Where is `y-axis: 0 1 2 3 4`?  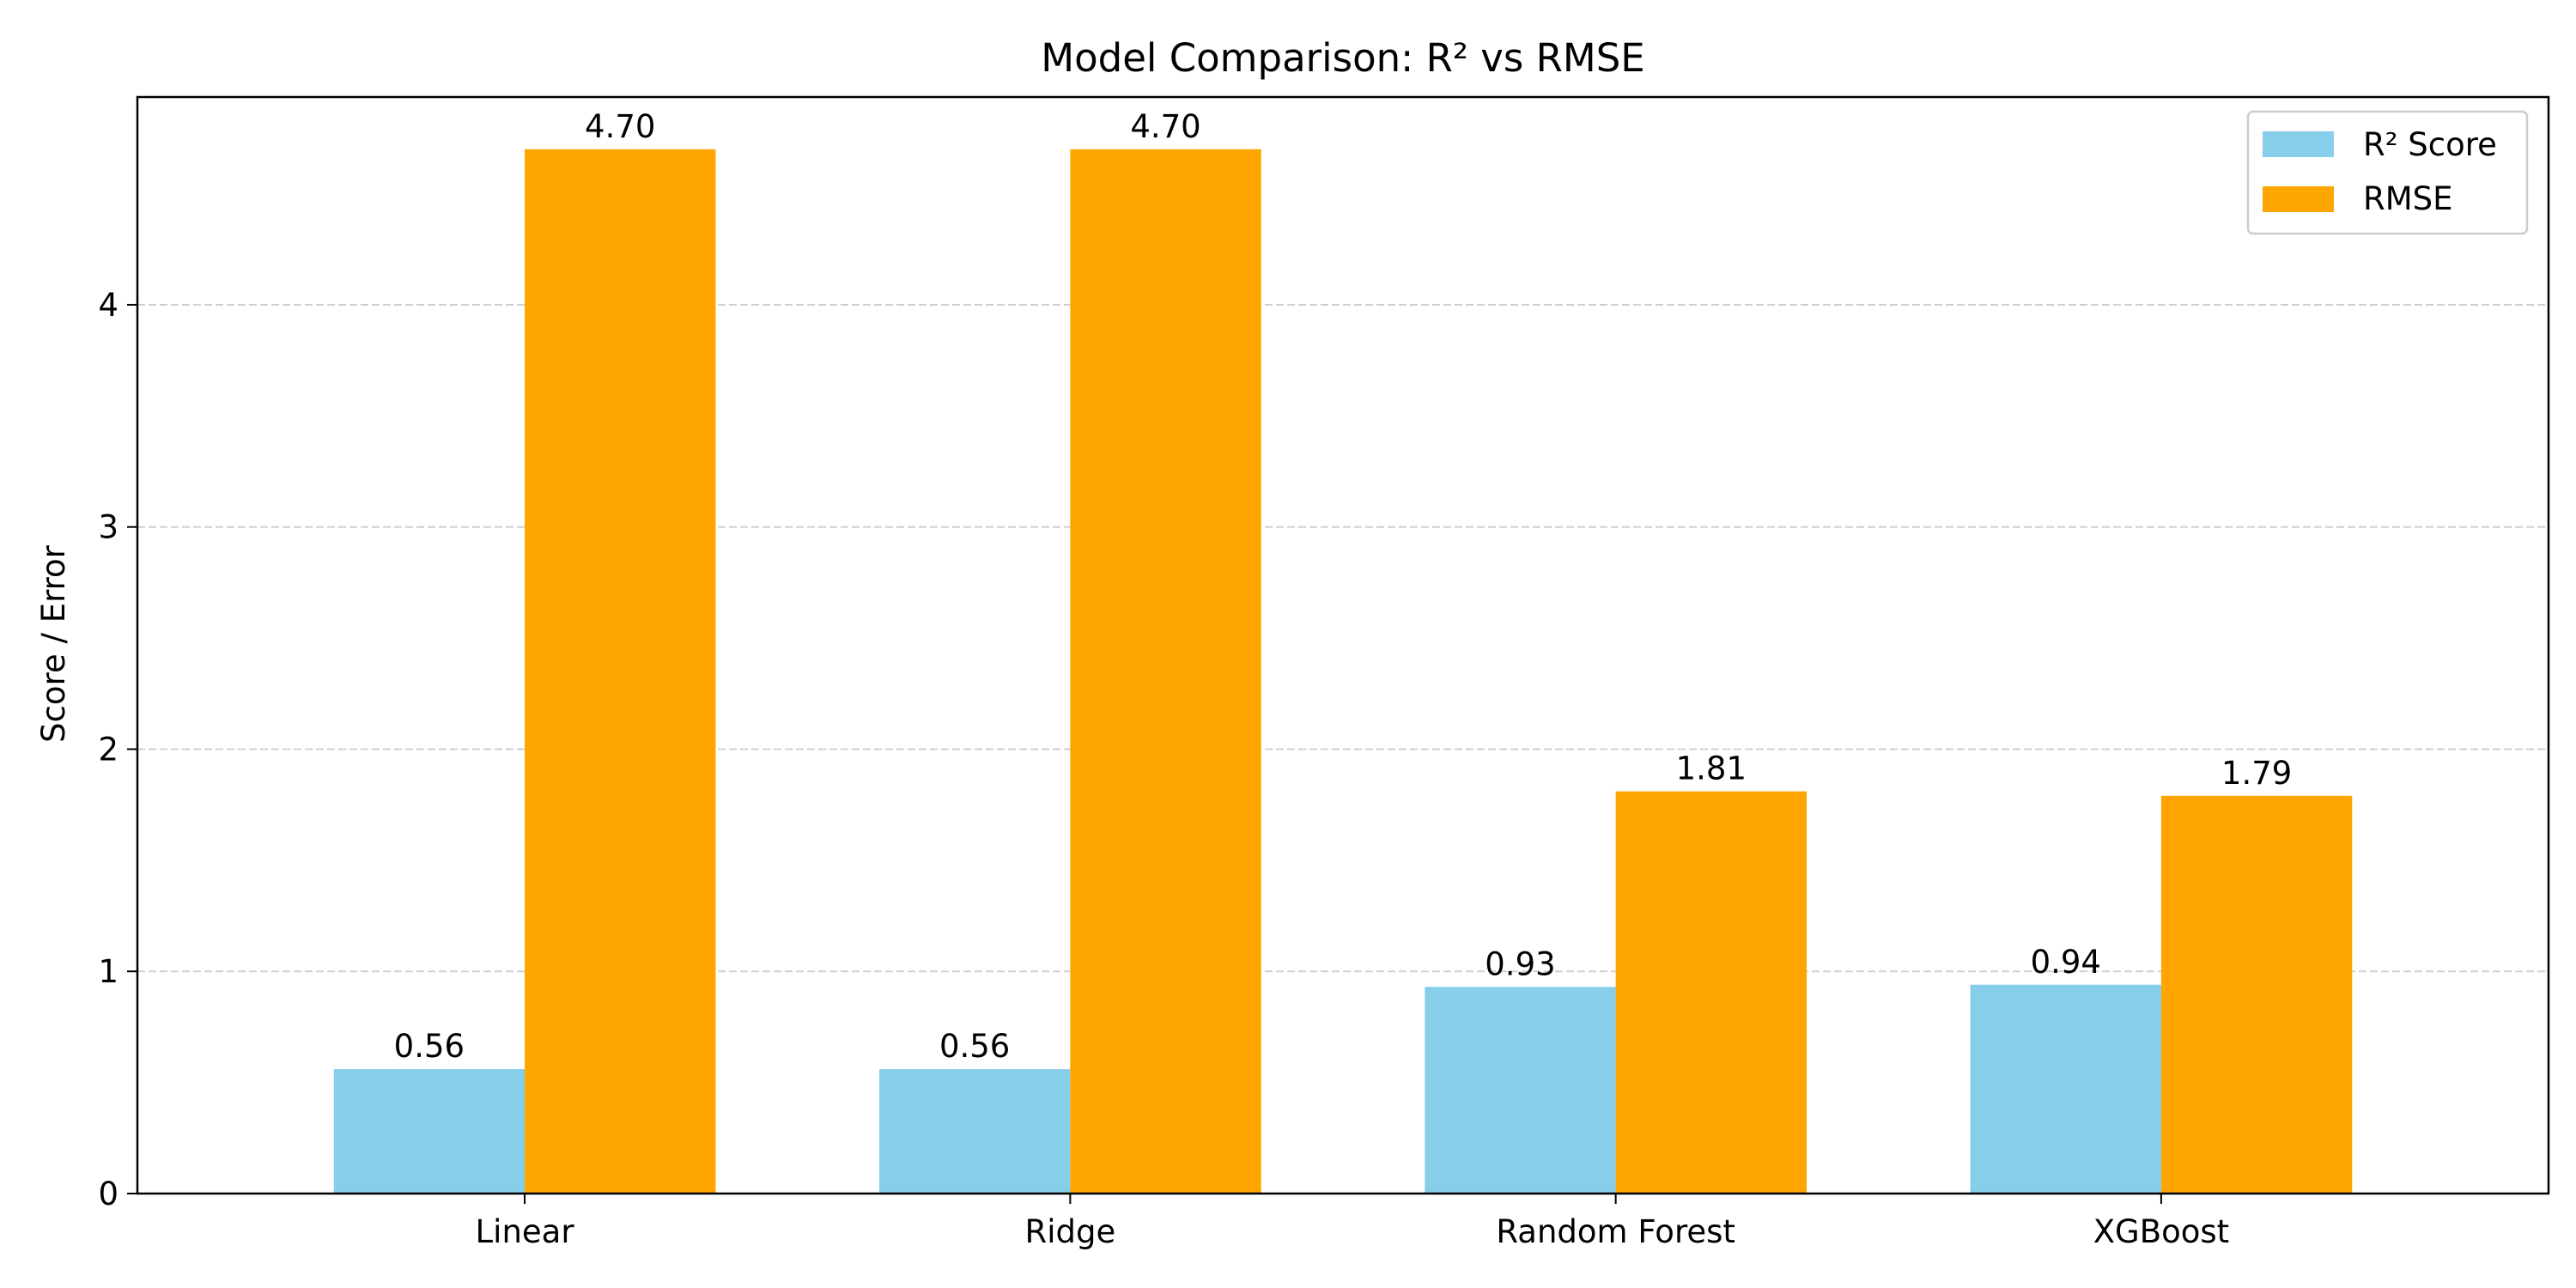
y-axis: 0 1 2 3 4 is located at coordinates (117, 749).